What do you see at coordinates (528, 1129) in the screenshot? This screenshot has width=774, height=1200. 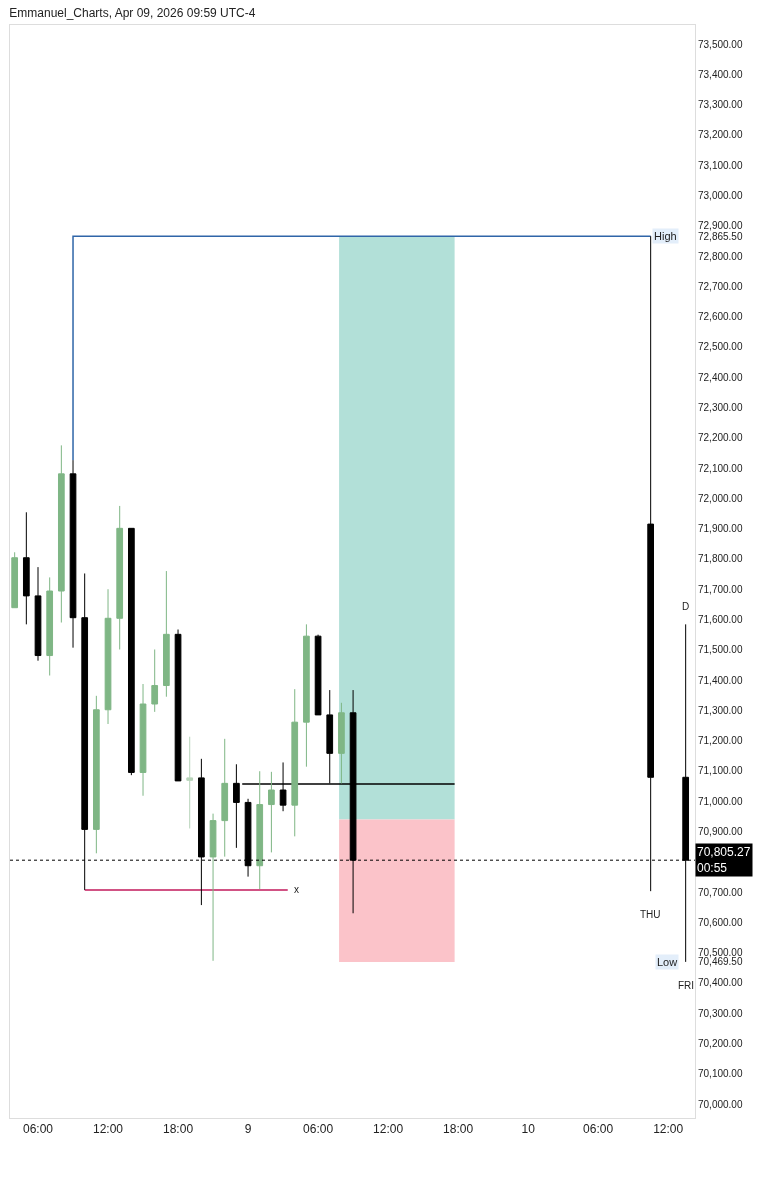 I see `x-tick-label: 10` at bounding box center [528, 1129].